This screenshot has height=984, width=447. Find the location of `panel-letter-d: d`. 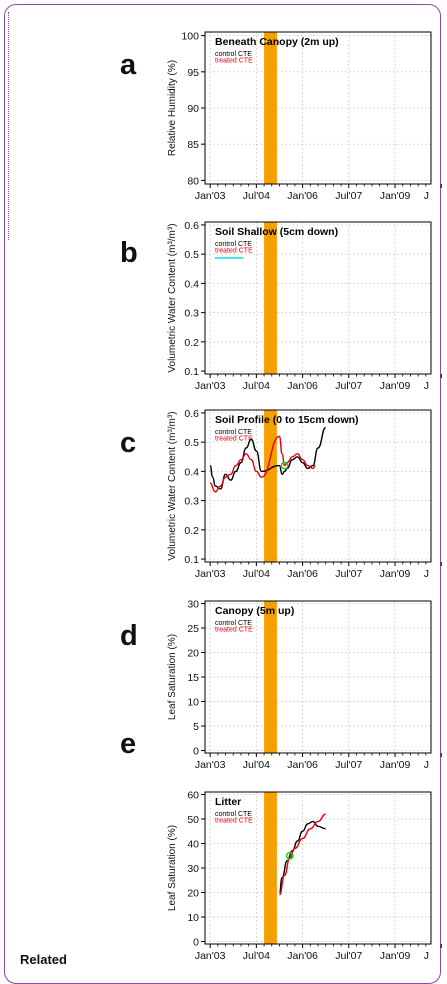

panel-letter-d: d is located at coordinates (129, 636).